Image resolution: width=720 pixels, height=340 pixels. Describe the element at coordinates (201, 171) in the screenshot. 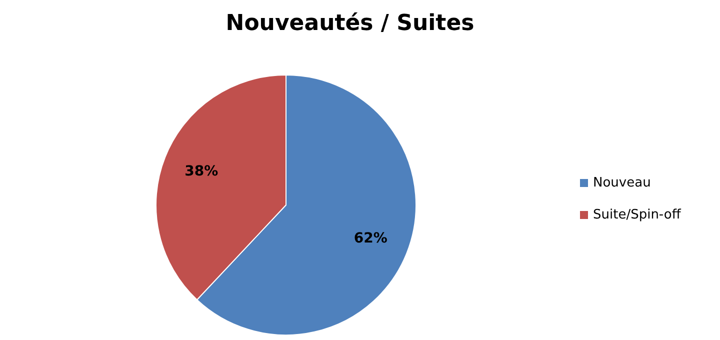

I see `data-label: 38%` at that location.